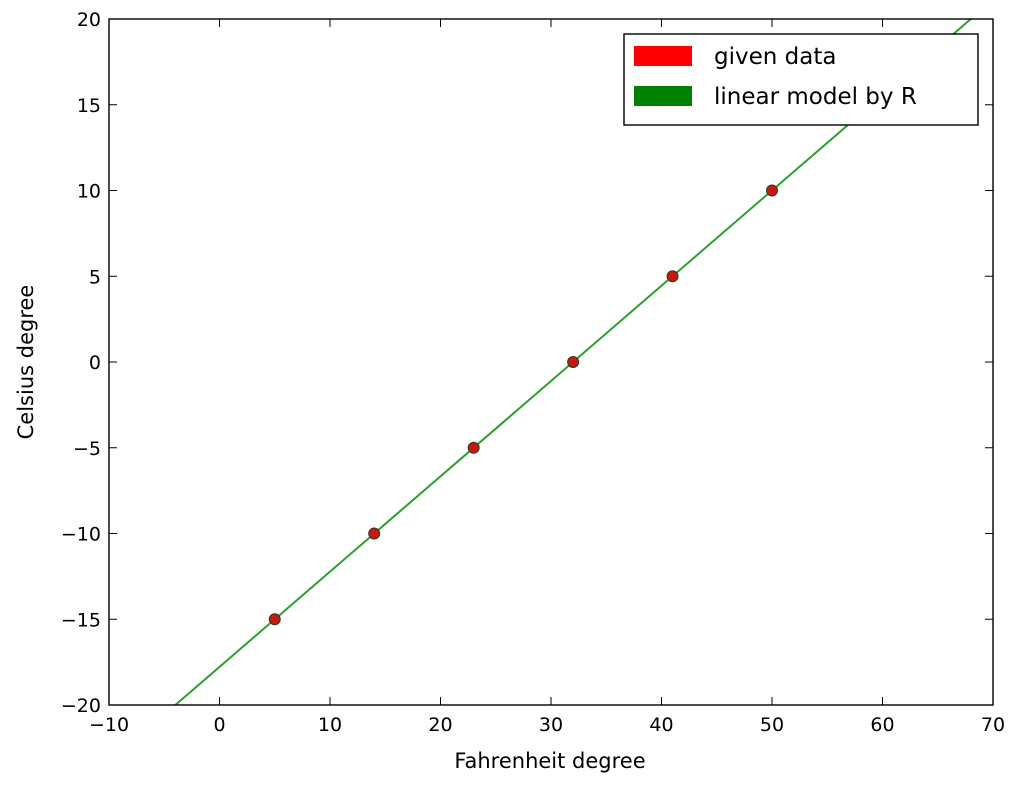  I want to click on x-axis-label: Fahrenheit degree, so click(549, 761).